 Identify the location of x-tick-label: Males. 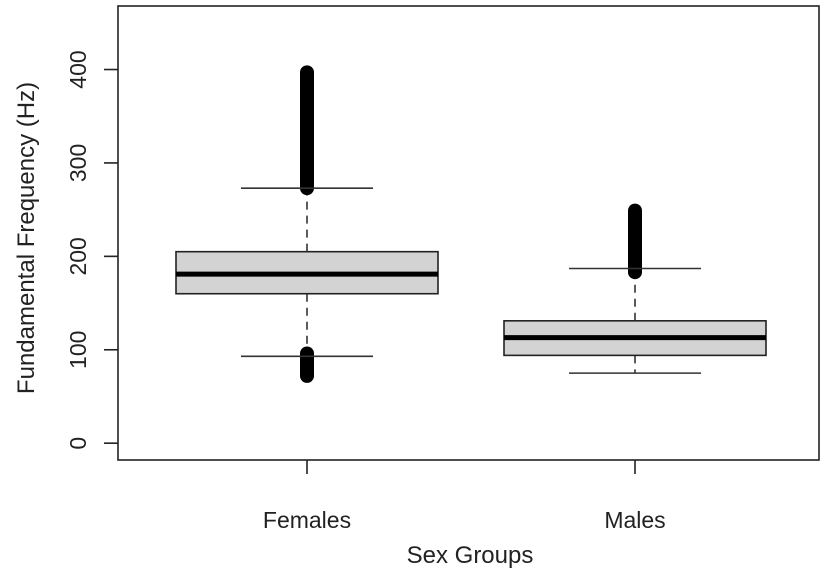
(634, 520).